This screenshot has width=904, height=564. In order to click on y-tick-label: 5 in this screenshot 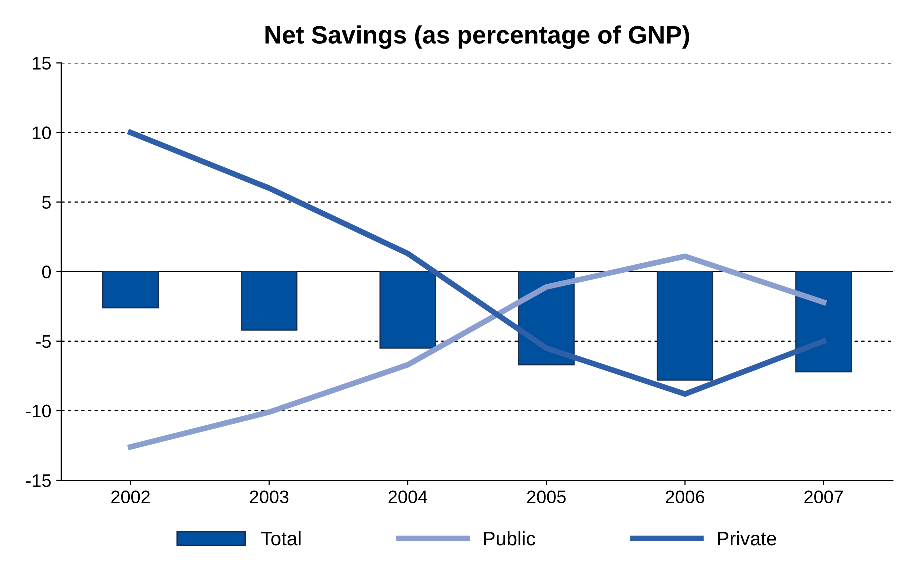, I will do `click(46, 203)`.